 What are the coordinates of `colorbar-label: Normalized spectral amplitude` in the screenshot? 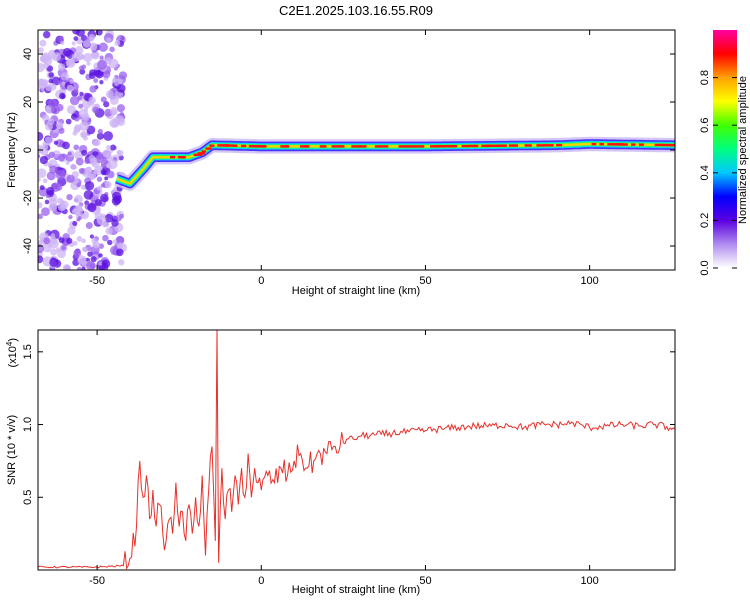 It's located at (743, 150).